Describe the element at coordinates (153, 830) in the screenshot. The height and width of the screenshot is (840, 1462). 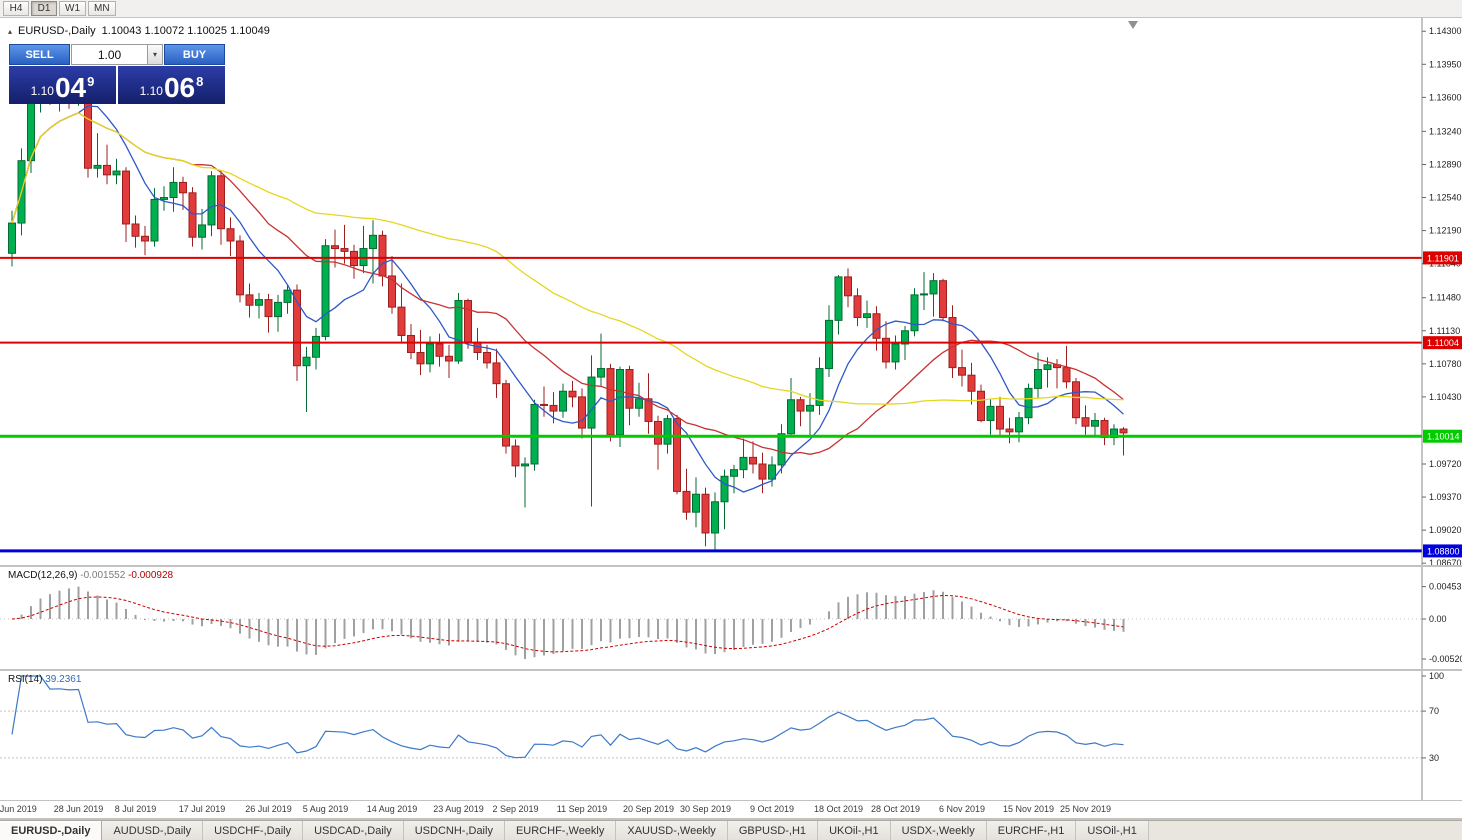
I see `chart-tab-audusd-daily: AUDUSD-,Daily` at that location.